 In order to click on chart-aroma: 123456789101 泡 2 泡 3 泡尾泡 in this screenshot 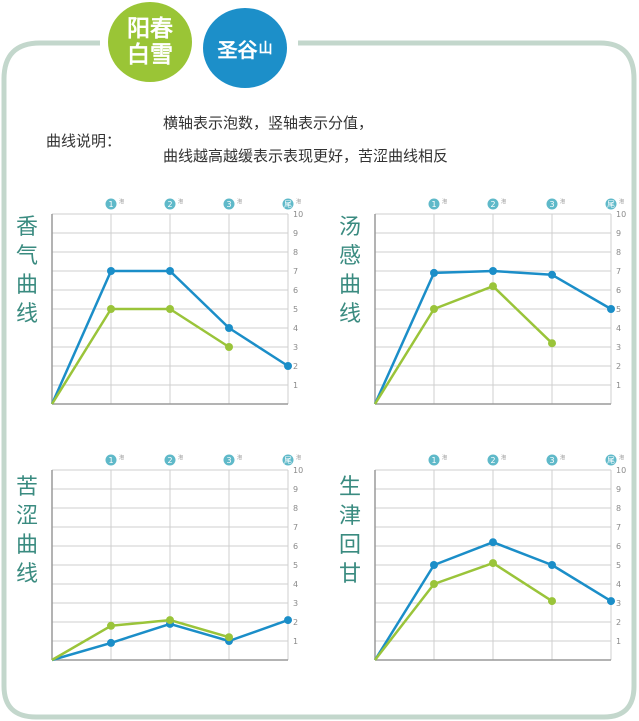, I will do `click(176, 301)`.